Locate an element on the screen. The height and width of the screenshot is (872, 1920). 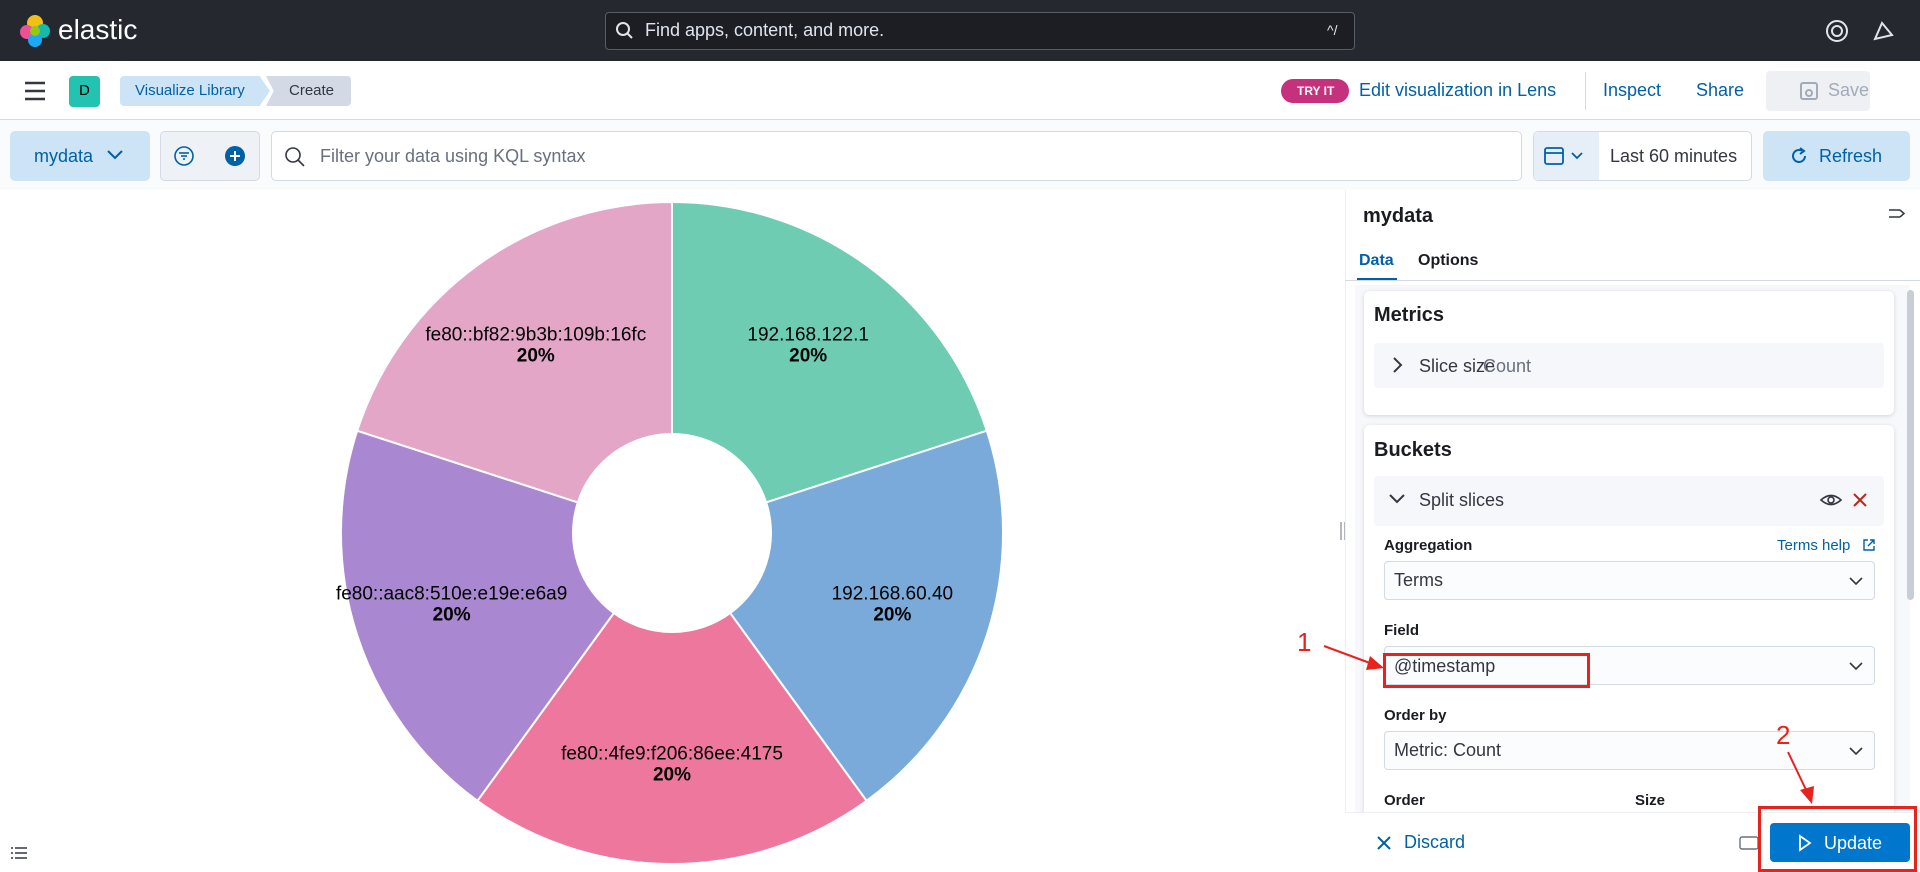
discard-icon is located at coordinates (1384, 843).